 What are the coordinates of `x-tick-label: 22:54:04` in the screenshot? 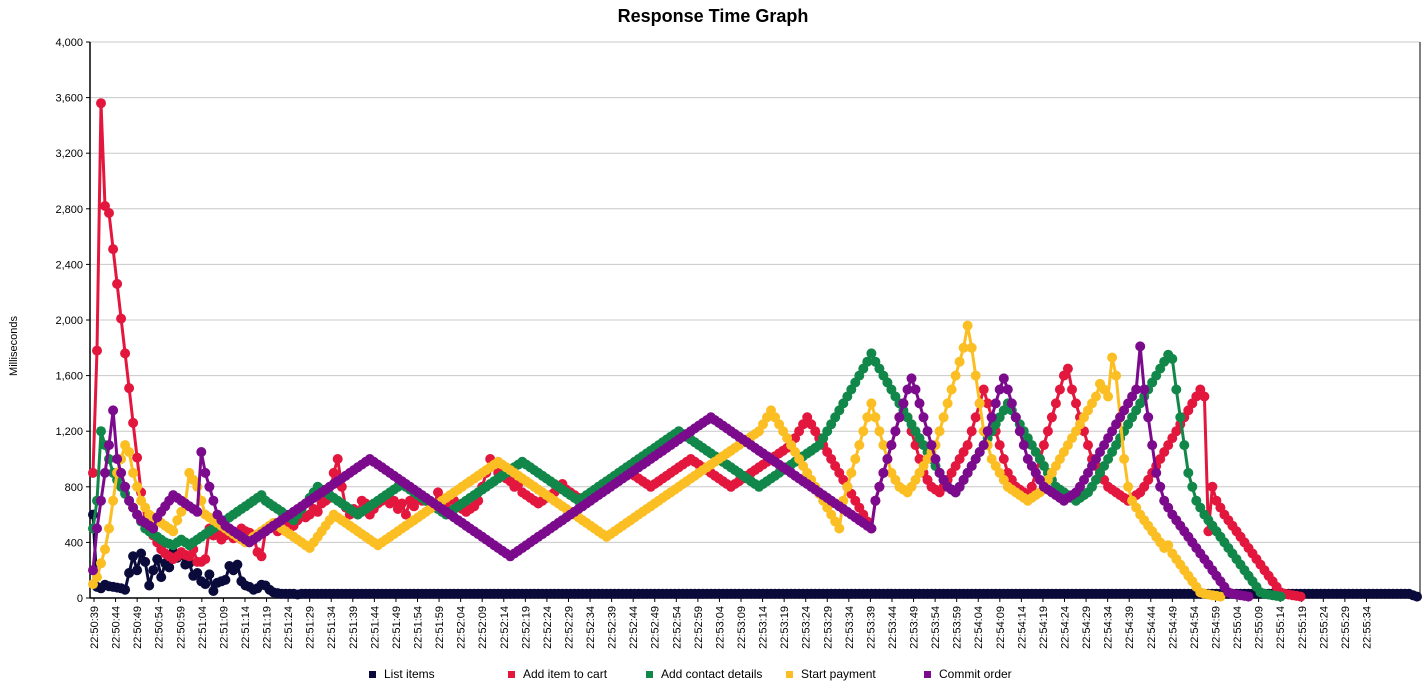 It's located at (979, 627).